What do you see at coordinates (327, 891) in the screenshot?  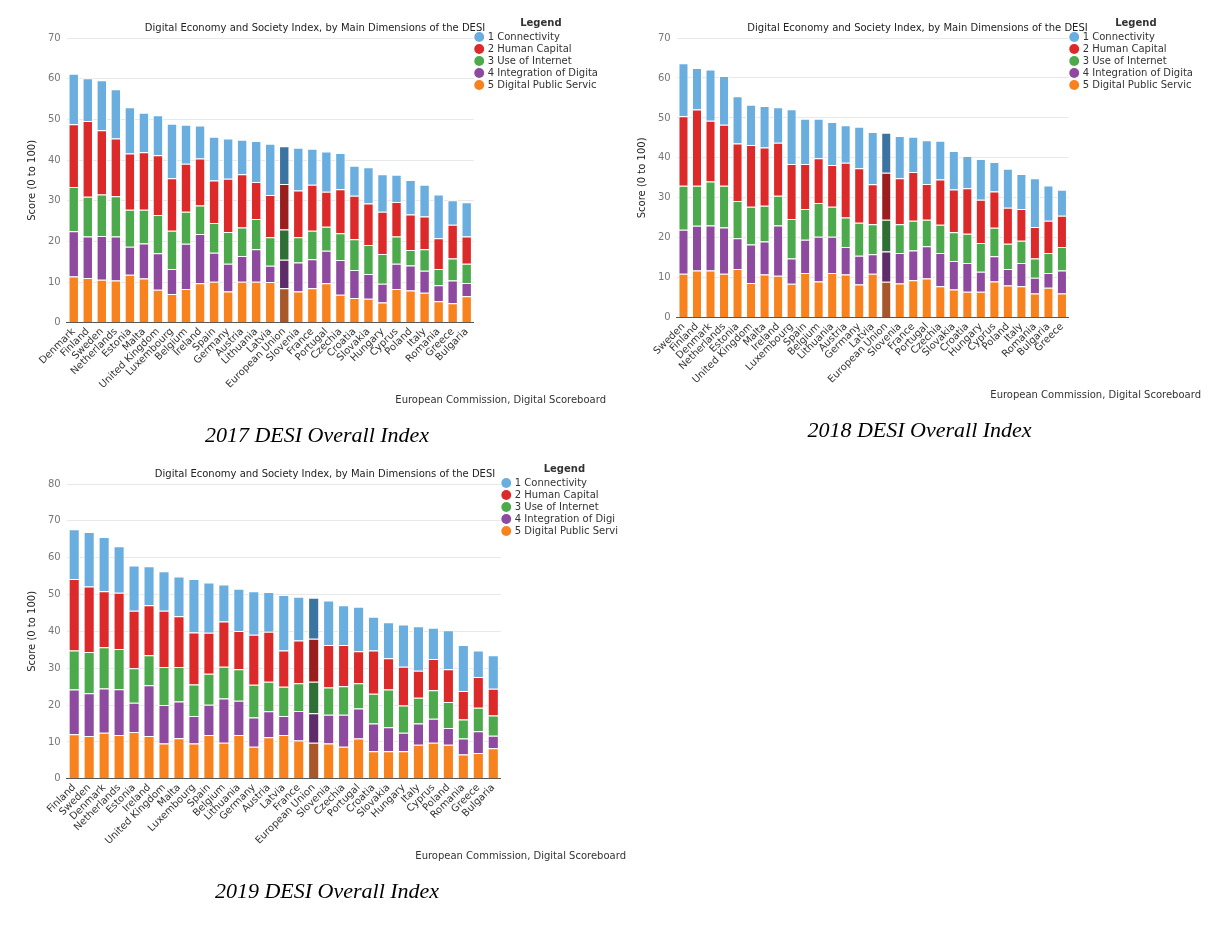 I see `text: 2019 DESI Overall Index` at bounding box center [327, 891].